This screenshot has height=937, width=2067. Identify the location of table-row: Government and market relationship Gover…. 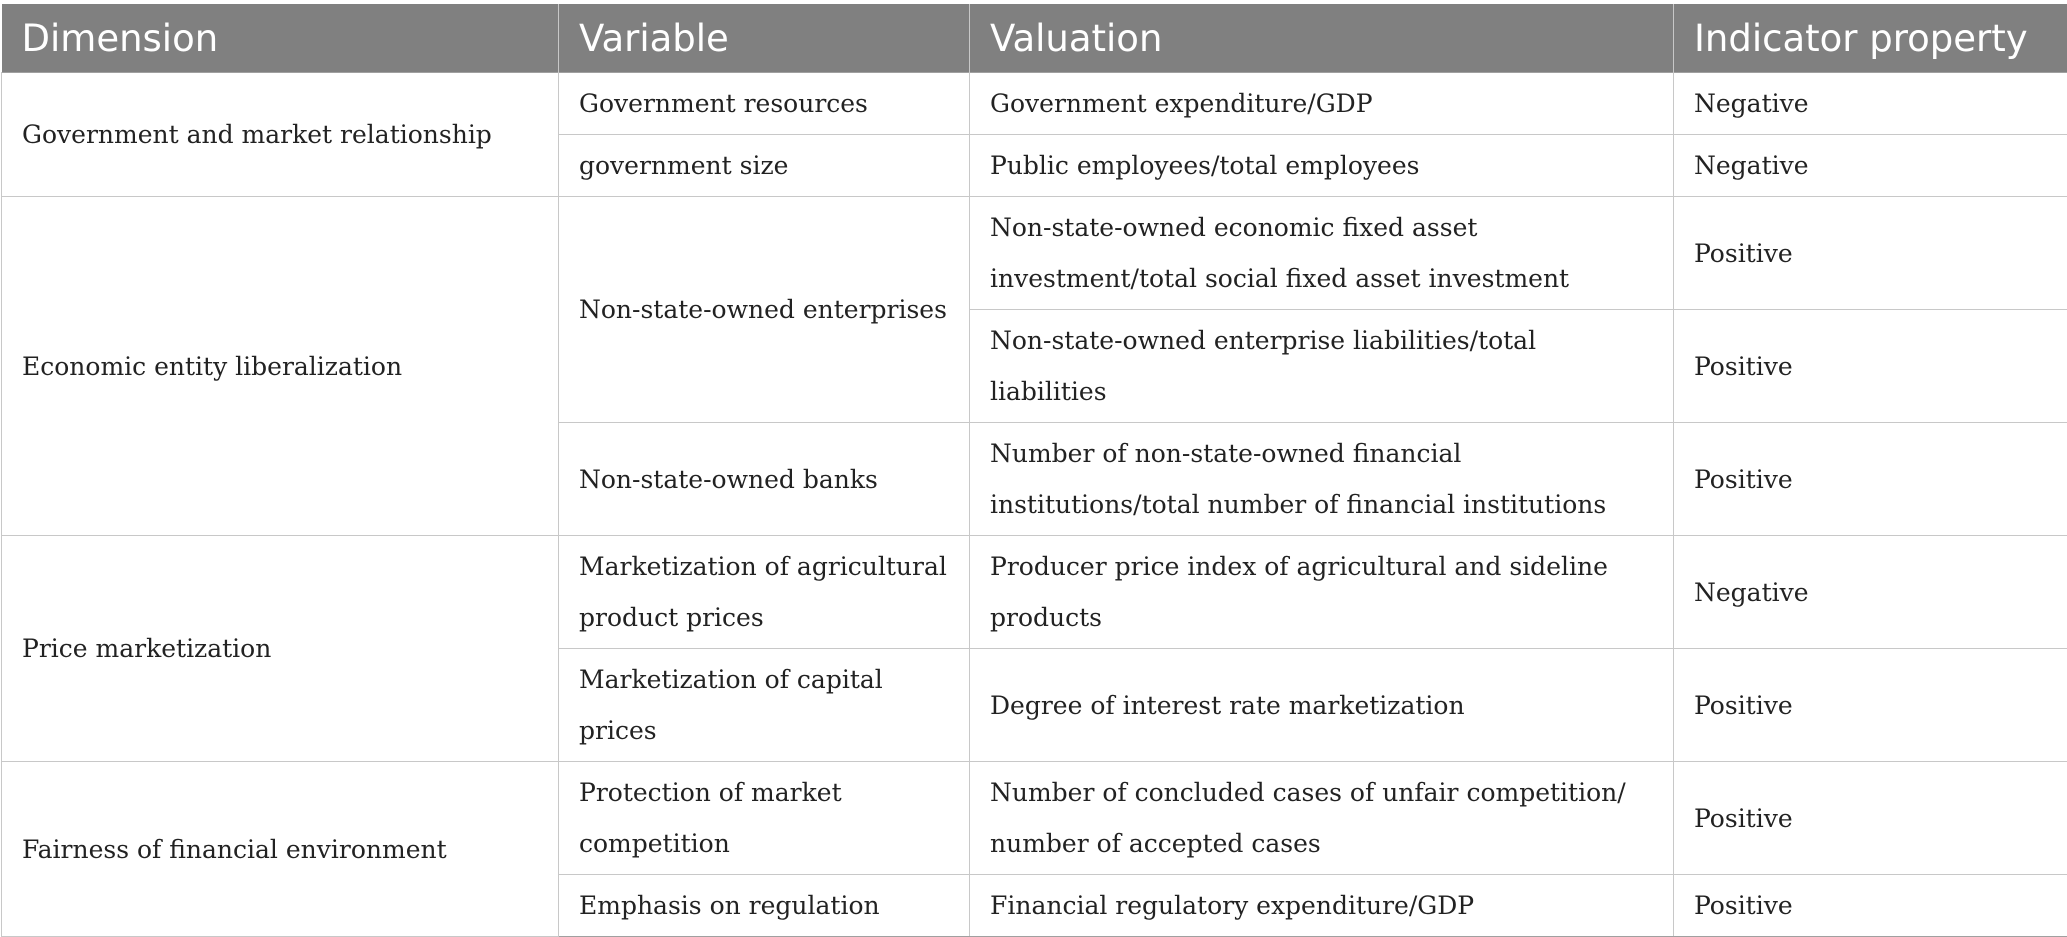
(1034, 104).